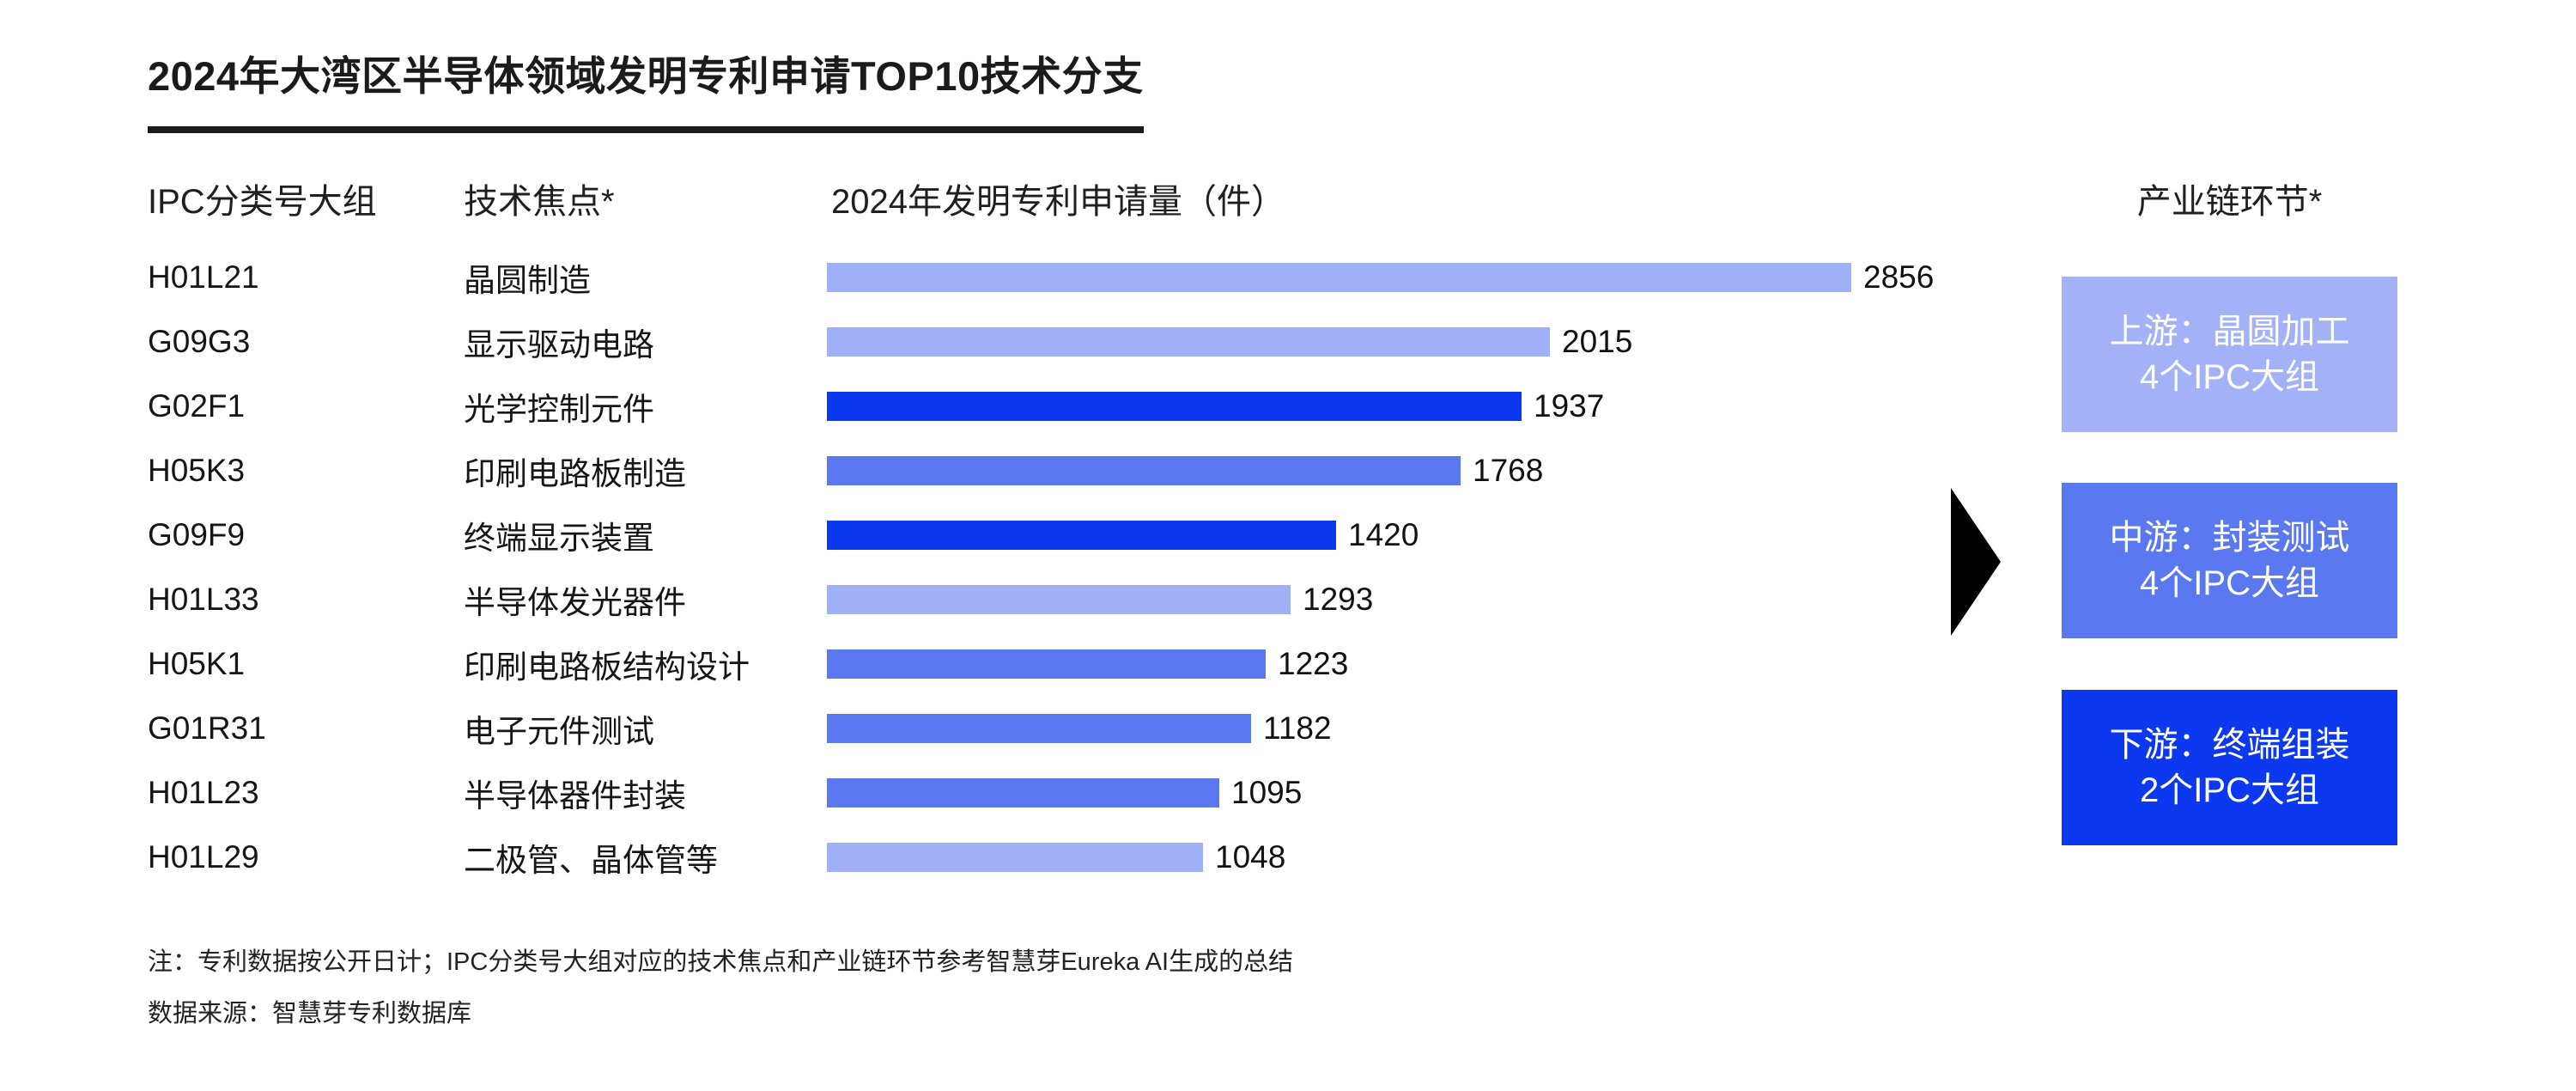 This screenshot has width=2576, height=1091. Describe the element at coordinates (2229, 537) in the screenshot. I see `chain-box-title: 中游：封装测试` at that location.